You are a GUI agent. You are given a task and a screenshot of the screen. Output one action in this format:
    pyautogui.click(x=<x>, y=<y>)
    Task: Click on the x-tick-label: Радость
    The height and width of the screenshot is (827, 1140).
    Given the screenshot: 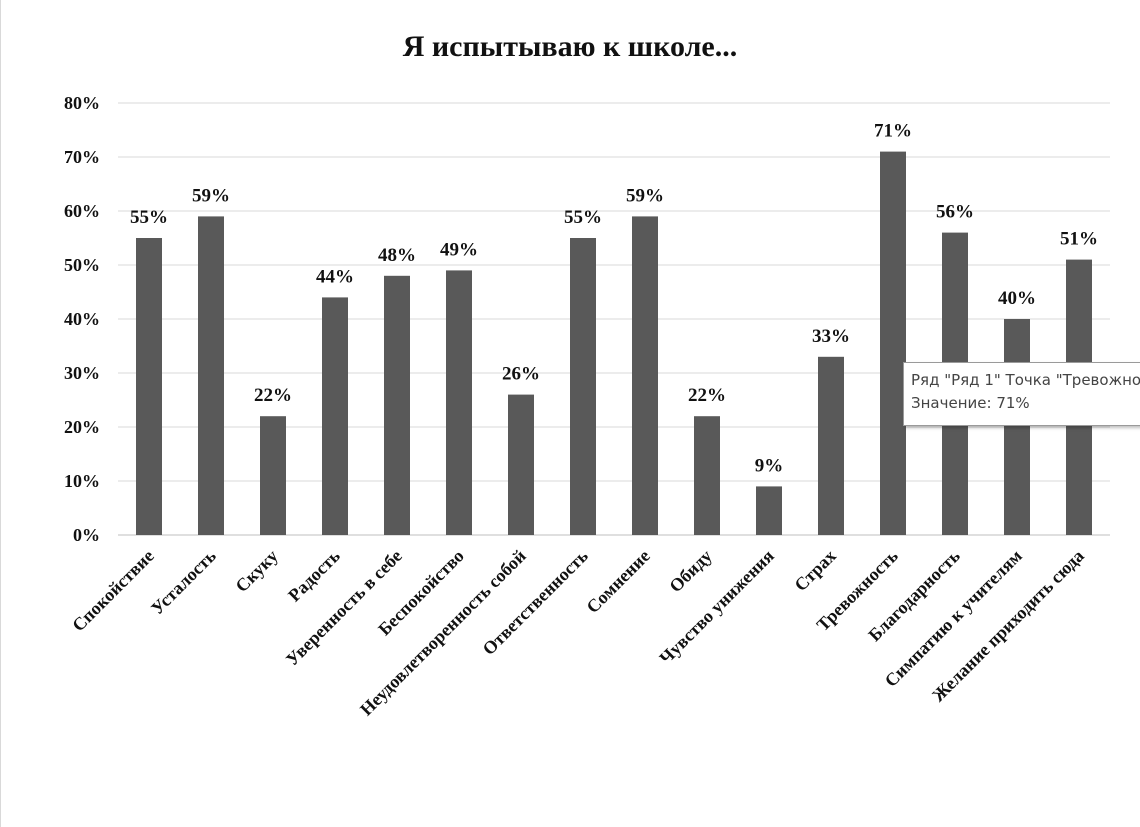 What is the action you would take?
    pyautogui.click(x=314, y=575)
    